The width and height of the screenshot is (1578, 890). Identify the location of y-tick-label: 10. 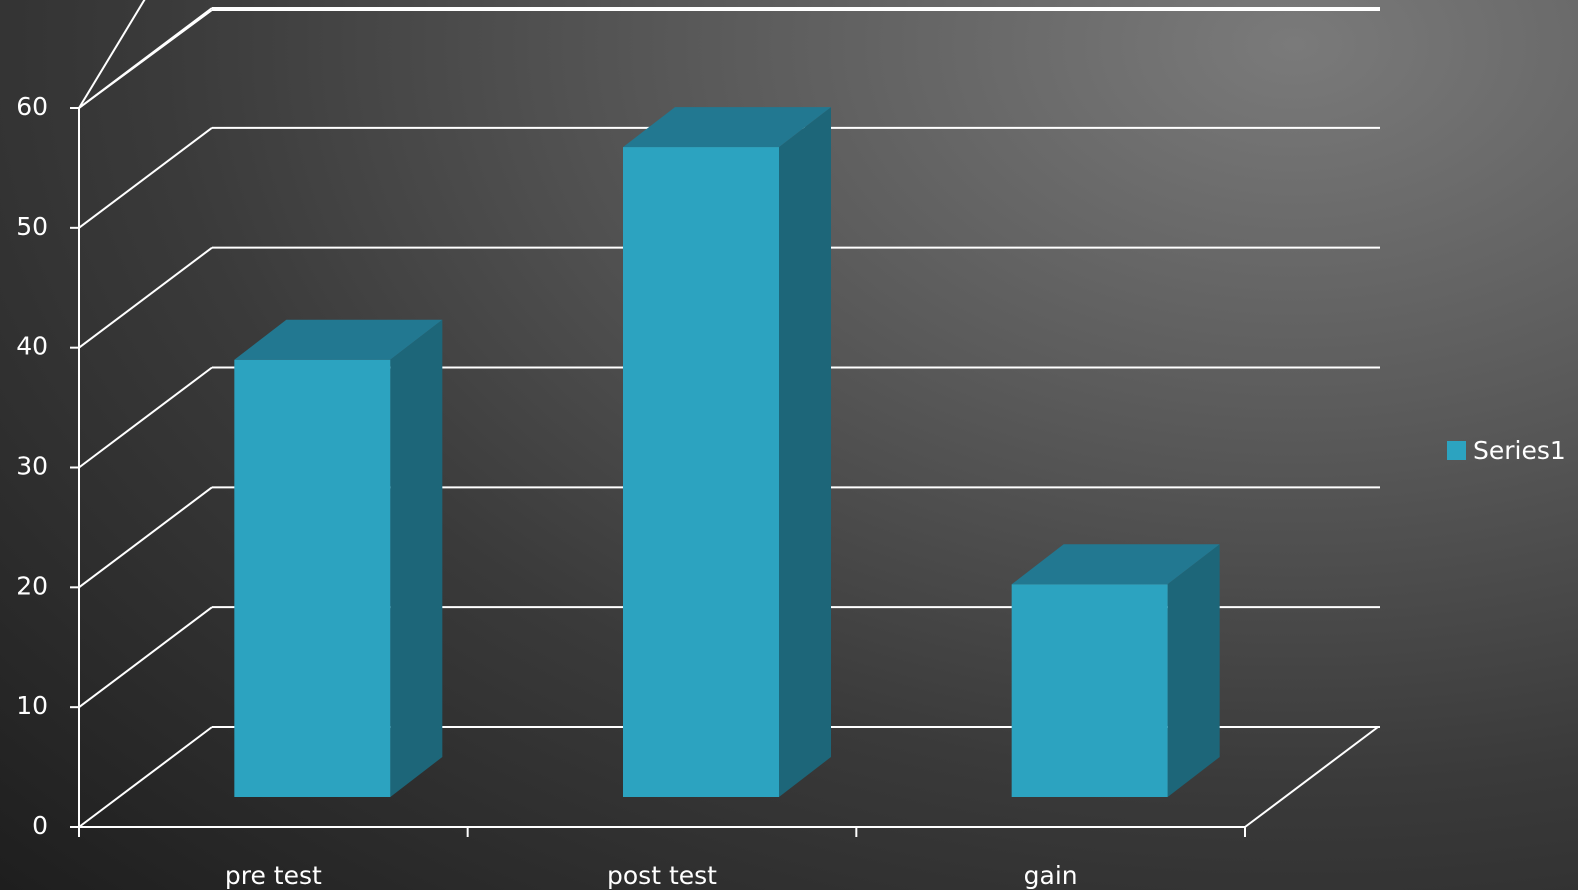
(32, 705).